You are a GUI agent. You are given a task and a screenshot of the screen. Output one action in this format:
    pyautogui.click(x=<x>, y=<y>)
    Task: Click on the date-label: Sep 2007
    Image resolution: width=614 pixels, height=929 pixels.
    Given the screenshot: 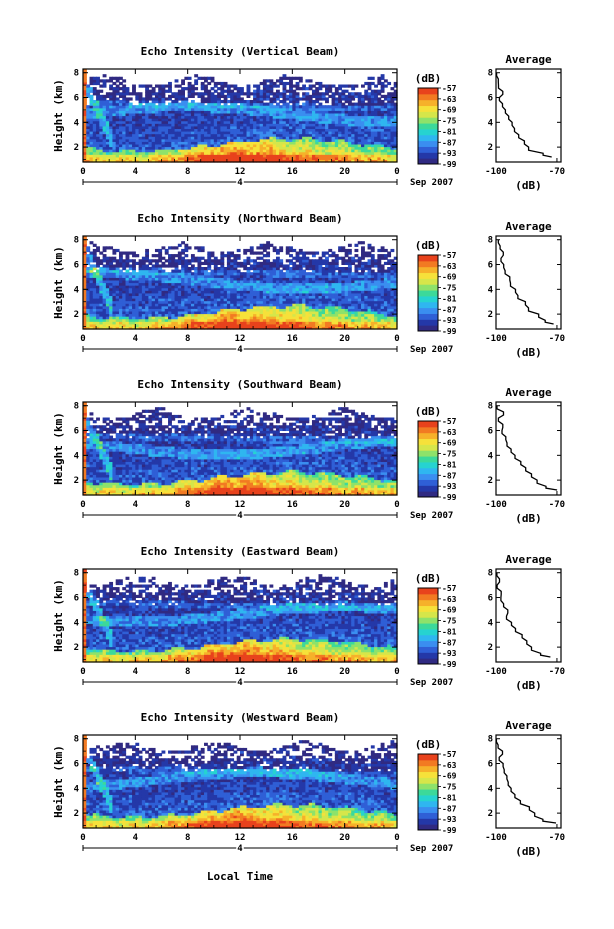 What is the action you would take?
    pyautogui.click(x=431, y=183)
    